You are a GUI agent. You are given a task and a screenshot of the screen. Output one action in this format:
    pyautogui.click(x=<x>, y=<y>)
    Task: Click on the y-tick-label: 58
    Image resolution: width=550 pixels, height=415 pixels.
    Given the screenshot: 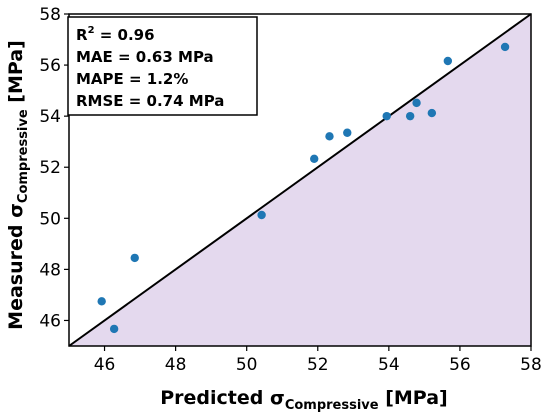 What is the action you would take?
    pyautogui.click(x=50, y=15)
    